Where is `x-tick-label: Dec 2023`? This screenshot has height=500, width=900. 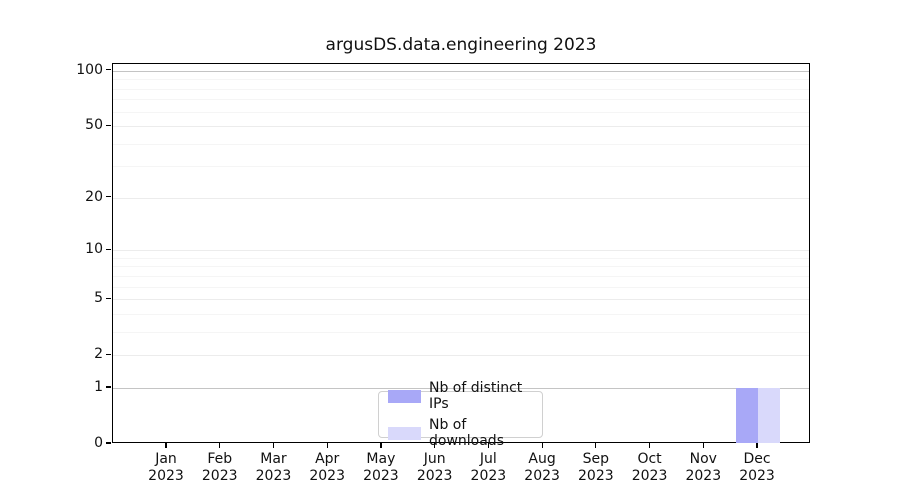
x-tick-label: Dec 2023 is located at coordinates (757, 467).